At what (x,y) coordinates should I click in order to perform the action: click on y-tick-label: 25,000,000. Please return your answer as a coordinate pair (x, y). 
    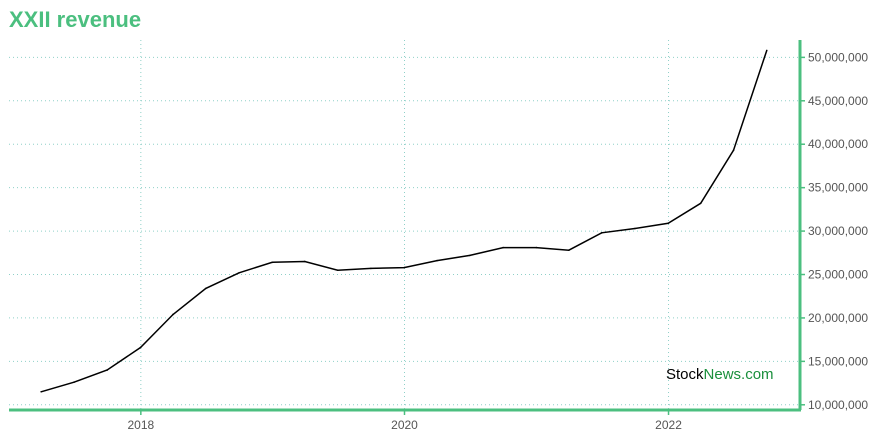
    Looking at the image, I should click on (838, 275).